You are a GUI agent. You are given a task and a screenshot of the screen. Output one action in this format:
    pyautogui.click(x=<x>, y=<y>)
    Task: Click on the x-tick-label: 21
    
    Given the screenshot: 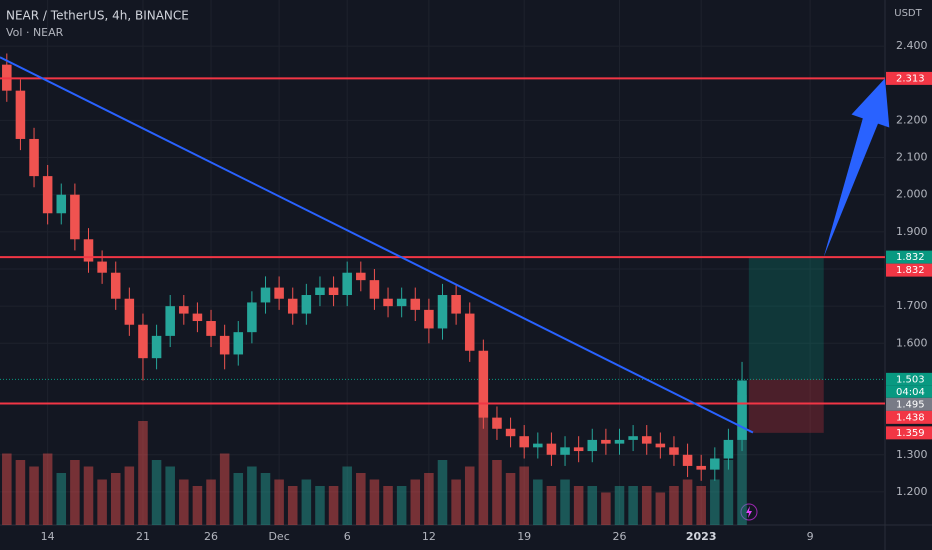 What is the action you would take?
    pyautogui.click(x=143, y=536)
    